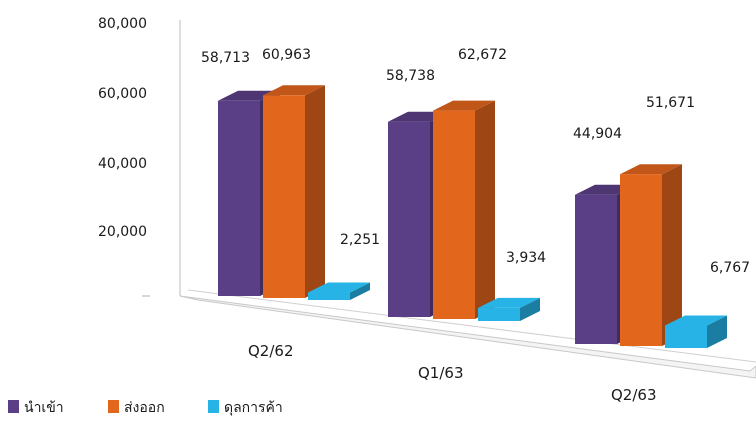 This screenshot has width=756, height=428. Describe the element at coordinates (360, 240) in the screenshot. I see `data-label: 2,251` at that location.